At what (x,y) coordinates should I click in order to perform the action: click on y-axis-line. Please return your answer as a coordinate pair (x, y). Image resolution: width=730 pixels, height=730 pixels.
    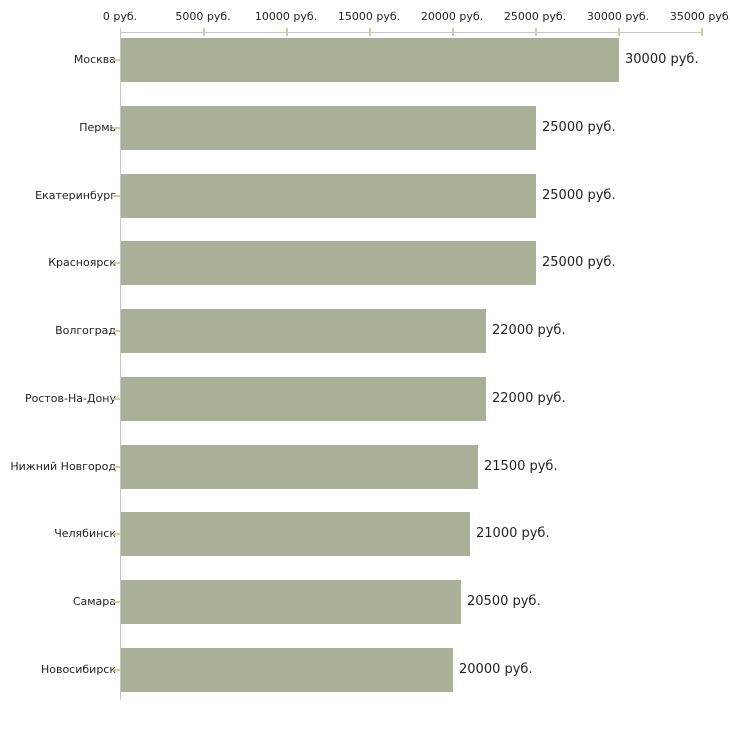
    Looking at the image, I should click on (120, 364).